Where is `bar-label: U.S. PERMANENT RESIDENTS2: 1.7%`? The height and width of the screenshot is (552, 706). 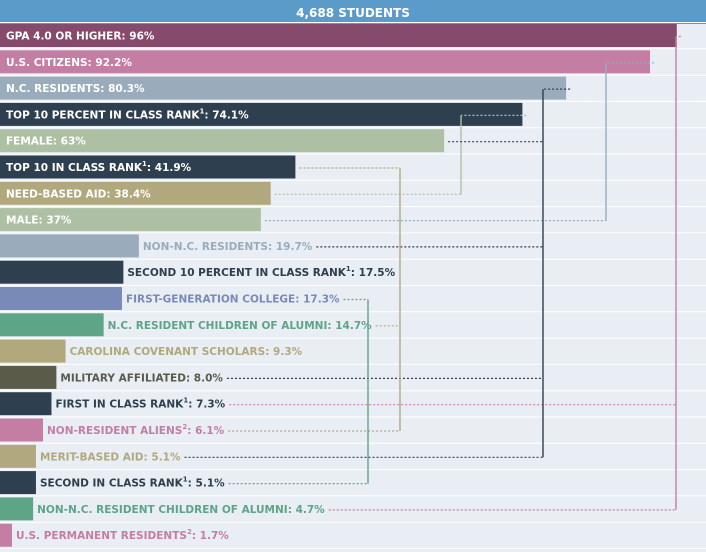
bar-label: U.S. PERMANENT RESIDENTS2: 1.7% is located at coordinates (122, 535).